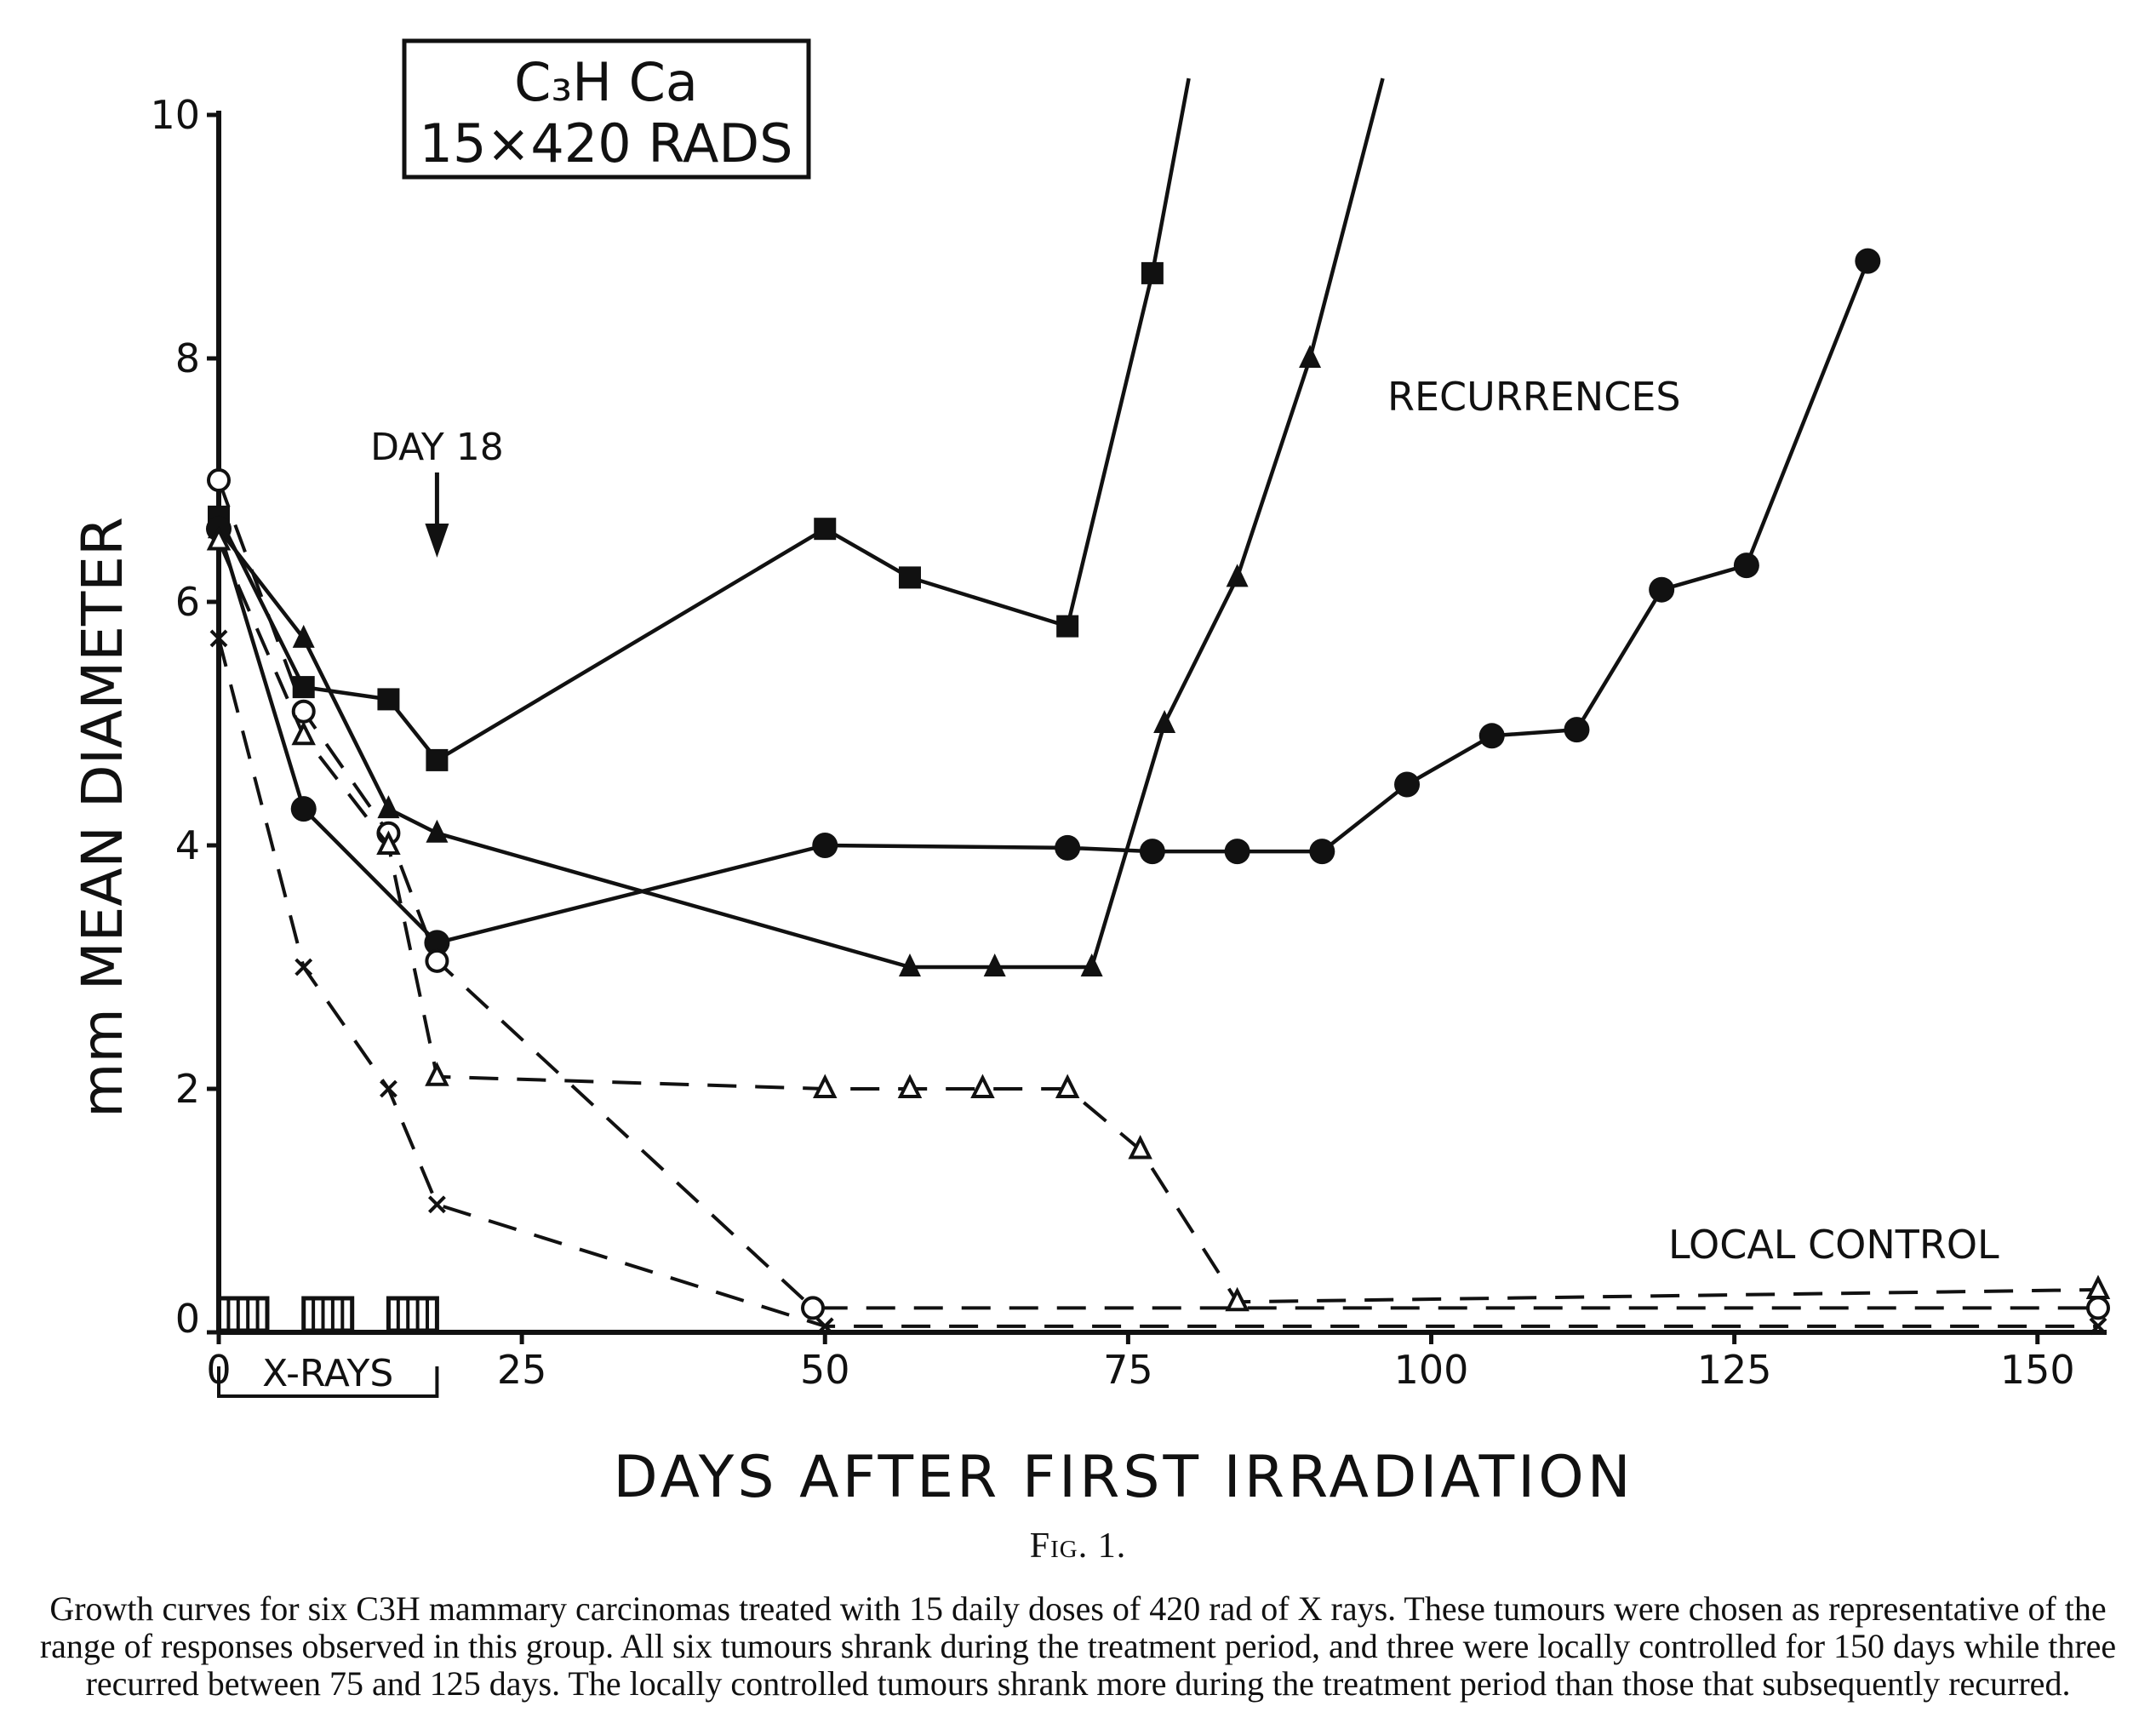 This screenshot has width=2156, height=1735. What do you see at coordinates (522, 1370) in the screenshot?
I see `x-tick-label: 25` at bounding box center [522, 1370].